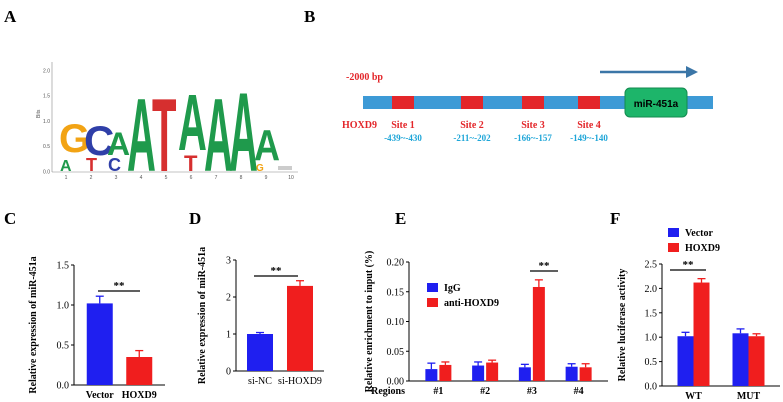 This screenshot has height=402, width=783. Describe the element at coordinates (66, 178) in the screenshot. I see `logo-x-tick: 1` at that location.